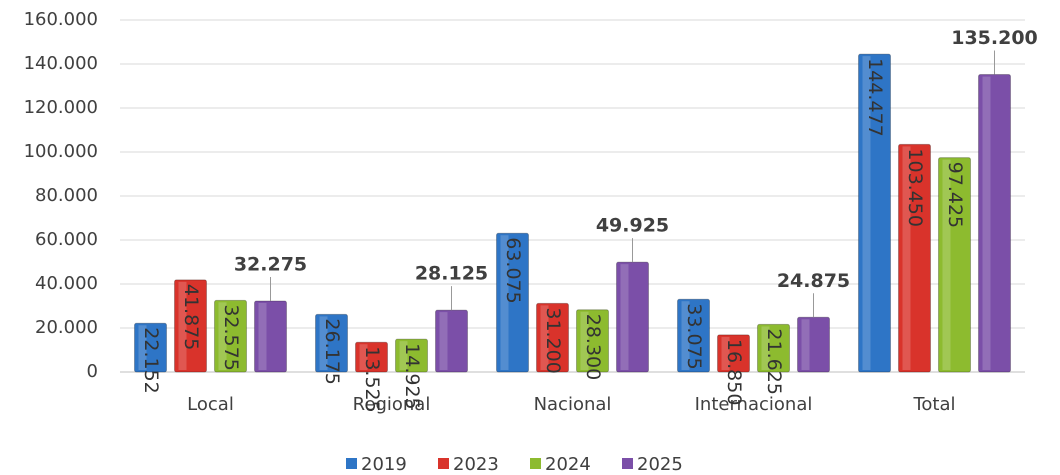  What do you see at coordinates (632, 226) in the screenshot?
I see `data-label: 49.925` at bounding box center [632, 226].